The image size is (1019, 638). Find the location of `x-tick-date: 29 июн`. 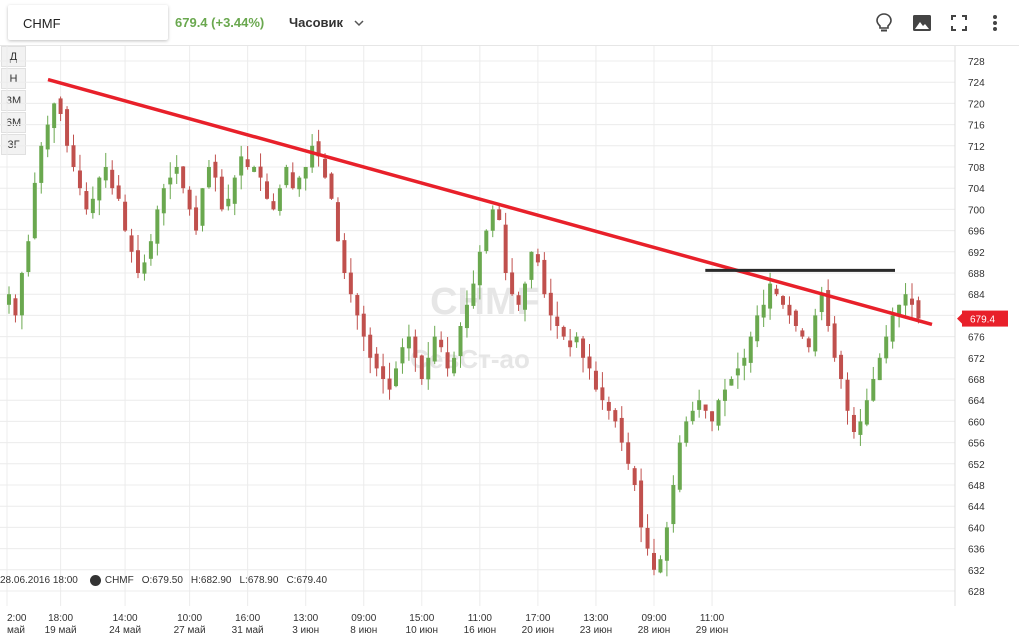

x-tick-date: 29 июн is located at coordinates (712, 630).